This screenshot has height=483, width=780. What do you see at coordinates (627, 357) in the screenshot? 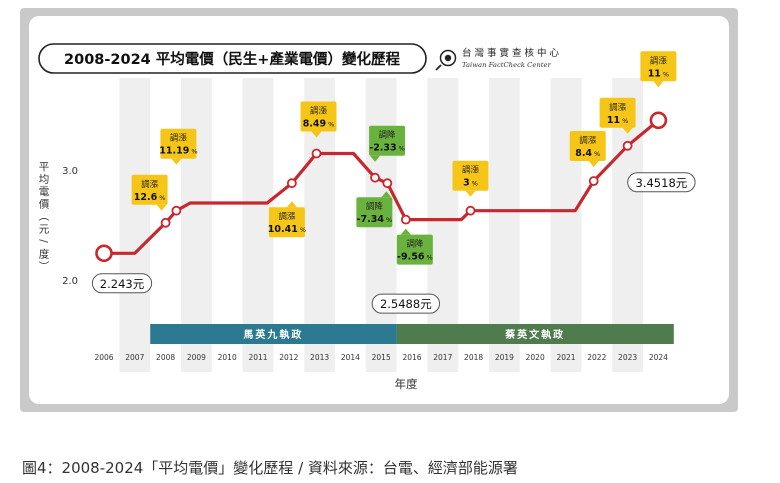
I see `x-tick-label: 2023` at bounding box center [627, 357].